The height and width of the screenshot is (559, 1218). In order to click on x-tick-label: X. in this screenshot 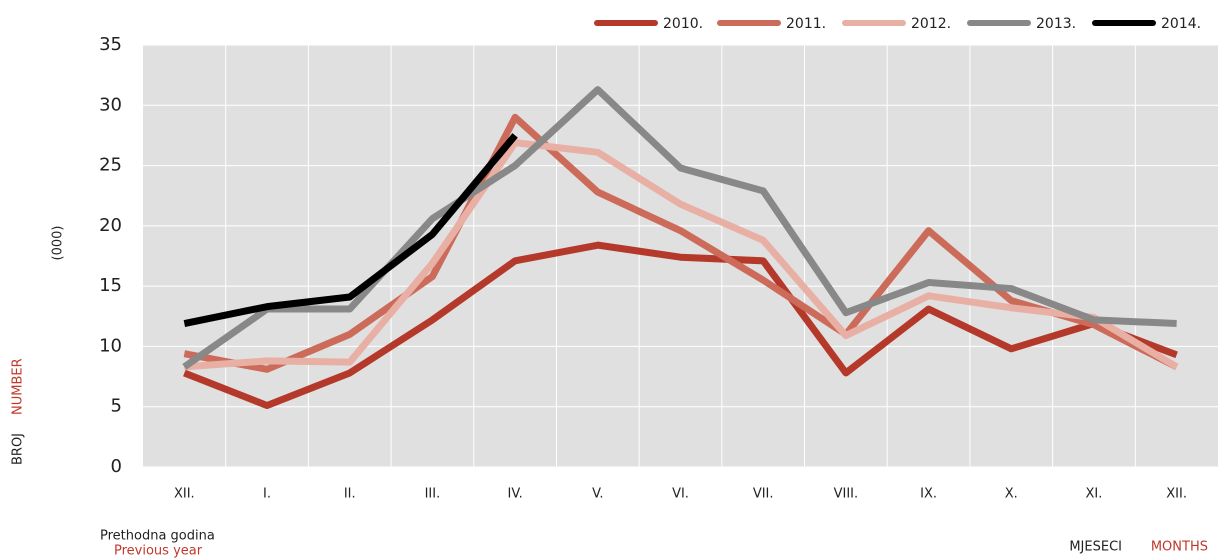, I will do `click(1011, 494)`.